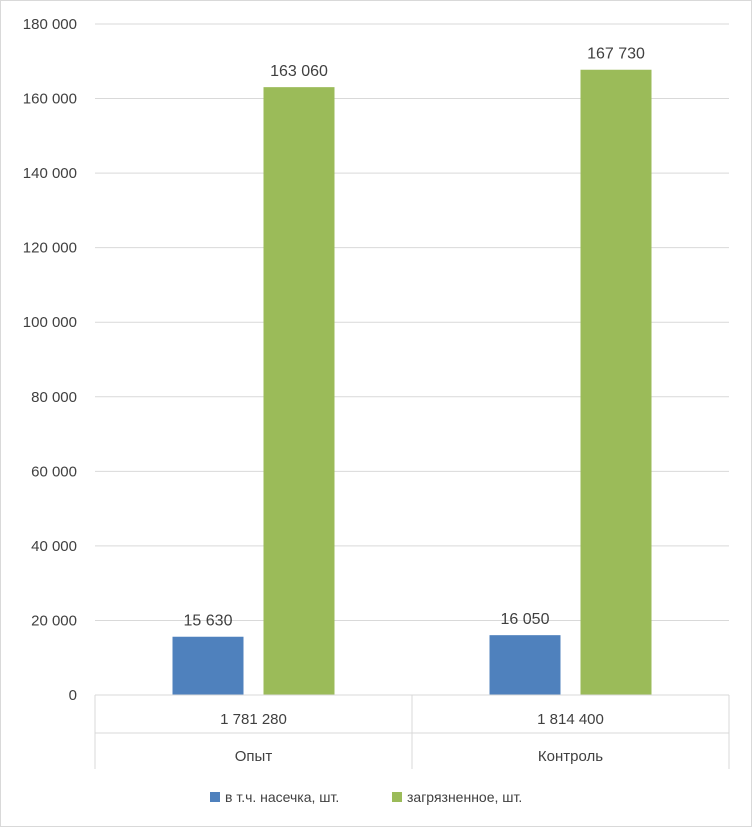 The height and width of the screenshot is (831, 752). I want to click on legend-label: загрязненное, шт., so click(464, 797).